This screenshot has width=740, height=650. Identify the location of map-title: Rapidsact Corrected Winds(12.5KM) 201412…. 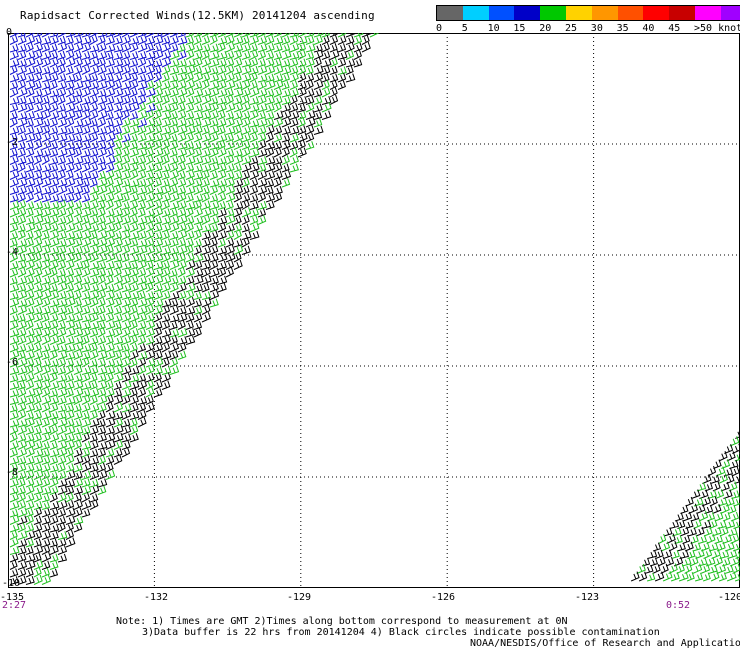
(197, 15).